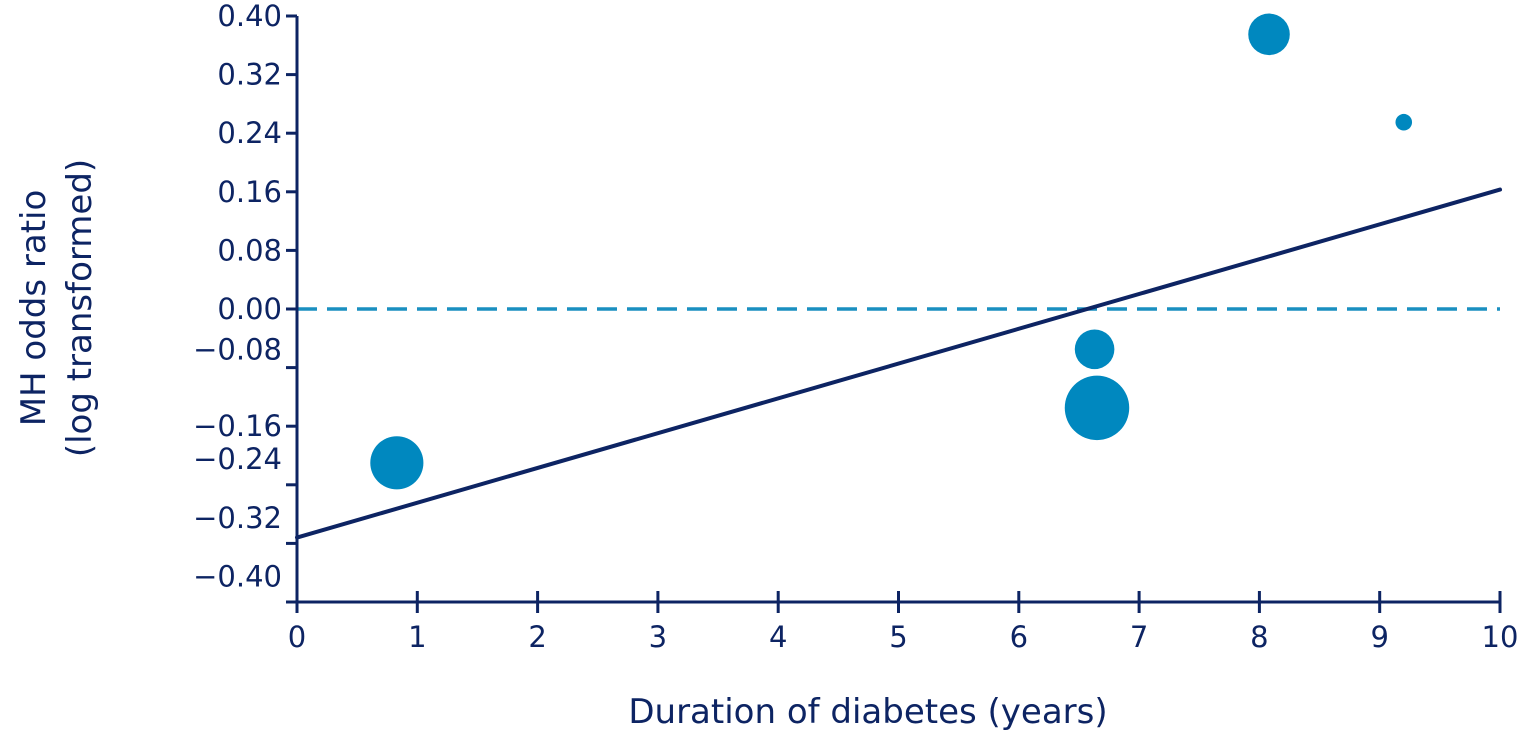 This screenshot has width=1522, height=732. I want to click on x-tick-label-6: 5, so click(898, 637).